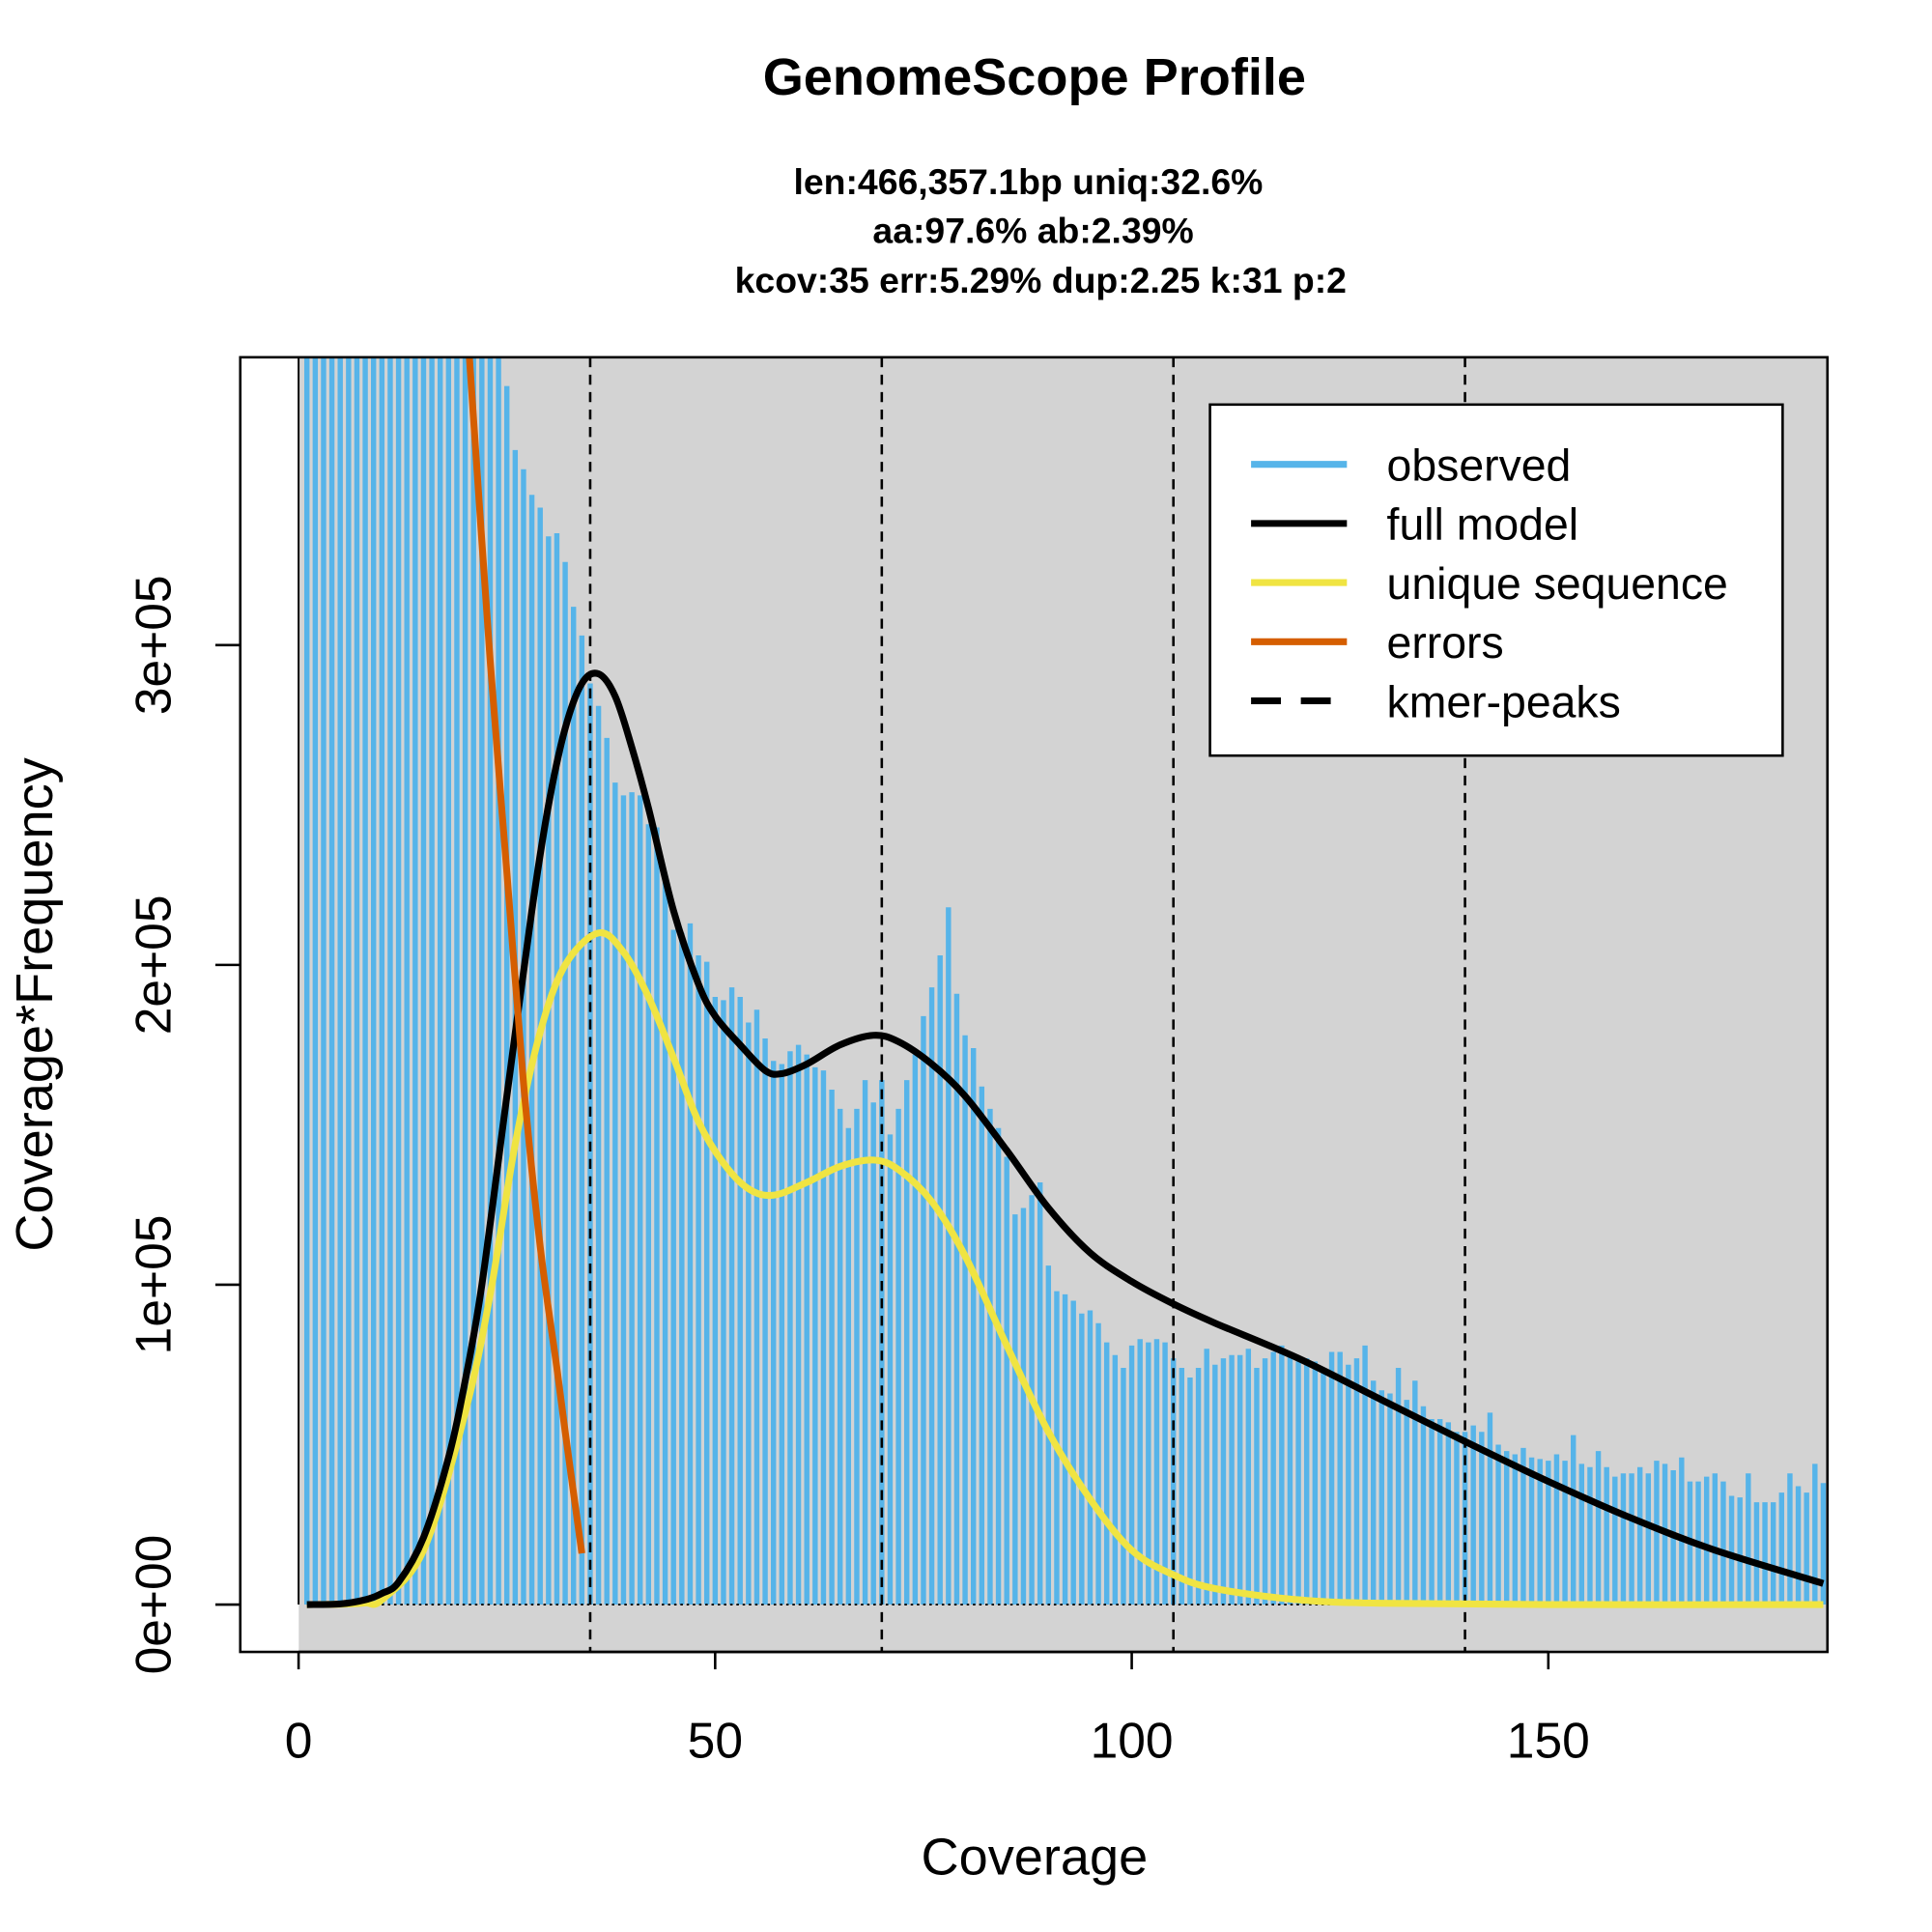  Describe the element at coordinates (1041, 280) in the screenshot. I see `subtitle-line-3: kcov:35 err:5.29% dup:2.25 k:31 p:2` at that location.